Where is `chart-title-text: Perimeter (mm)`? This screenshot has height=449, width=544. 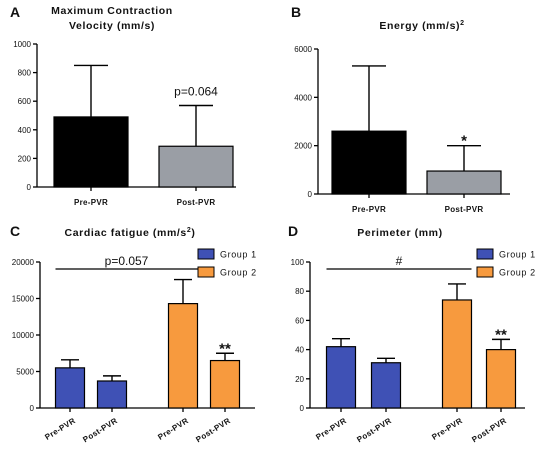 chart-title-text: Perimeter (mm) is located at coordinates (399, 233).